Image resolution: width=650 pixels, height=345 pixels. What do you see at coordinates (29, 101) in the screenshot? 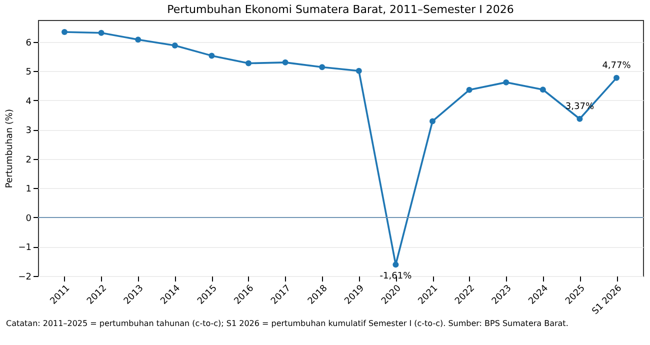
I see `y-tick-label: 4` at bounding box center [29, 101].